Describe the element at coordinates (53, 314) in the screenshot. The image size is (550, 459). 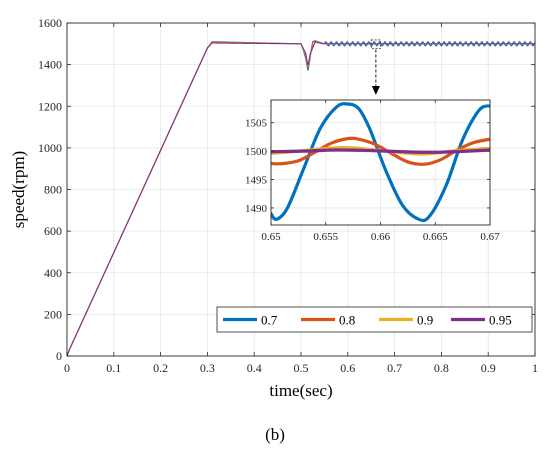
I see `y-tick-label: 200` at that location.